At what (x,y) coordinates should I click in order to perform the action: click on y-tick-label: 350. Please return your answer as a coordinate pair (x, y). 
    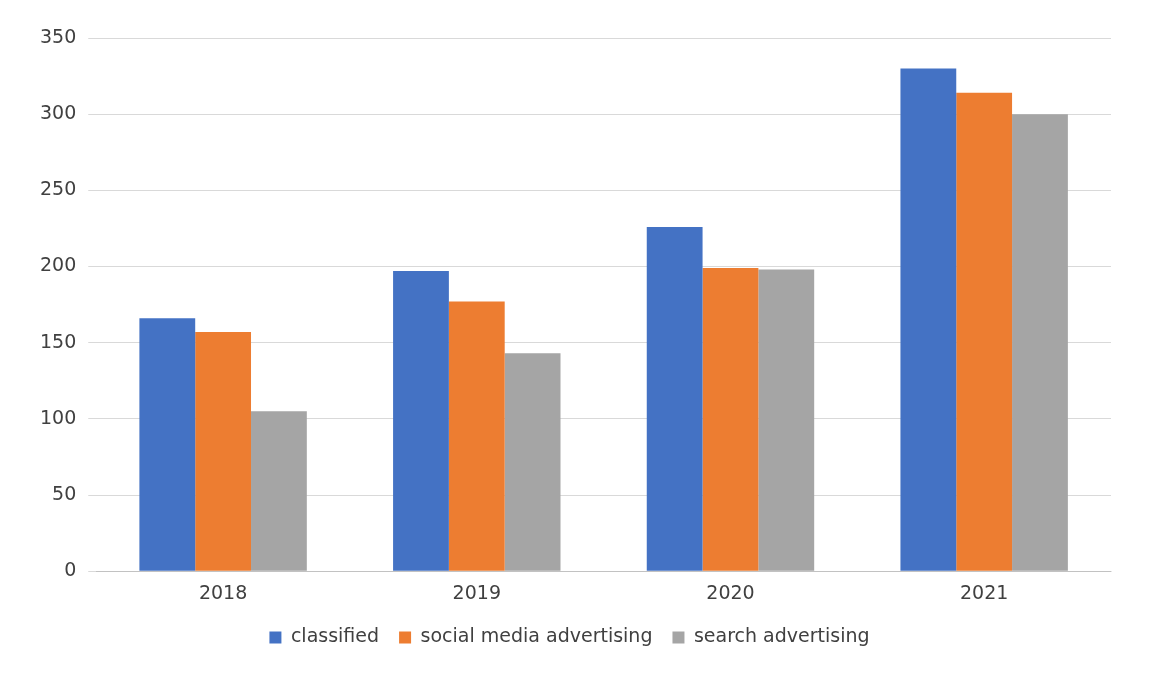
    Looking at the image, I should click on (58, 35).